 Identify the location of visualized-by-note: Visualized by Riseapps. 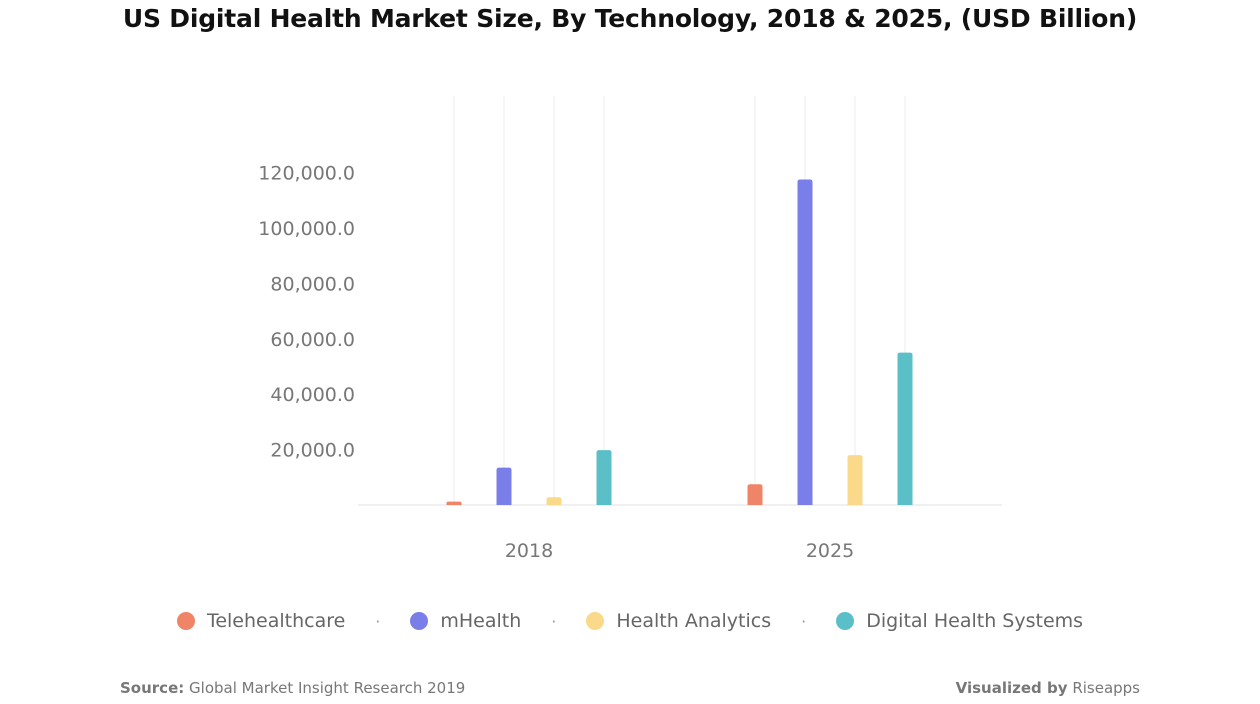
(1048, 688).